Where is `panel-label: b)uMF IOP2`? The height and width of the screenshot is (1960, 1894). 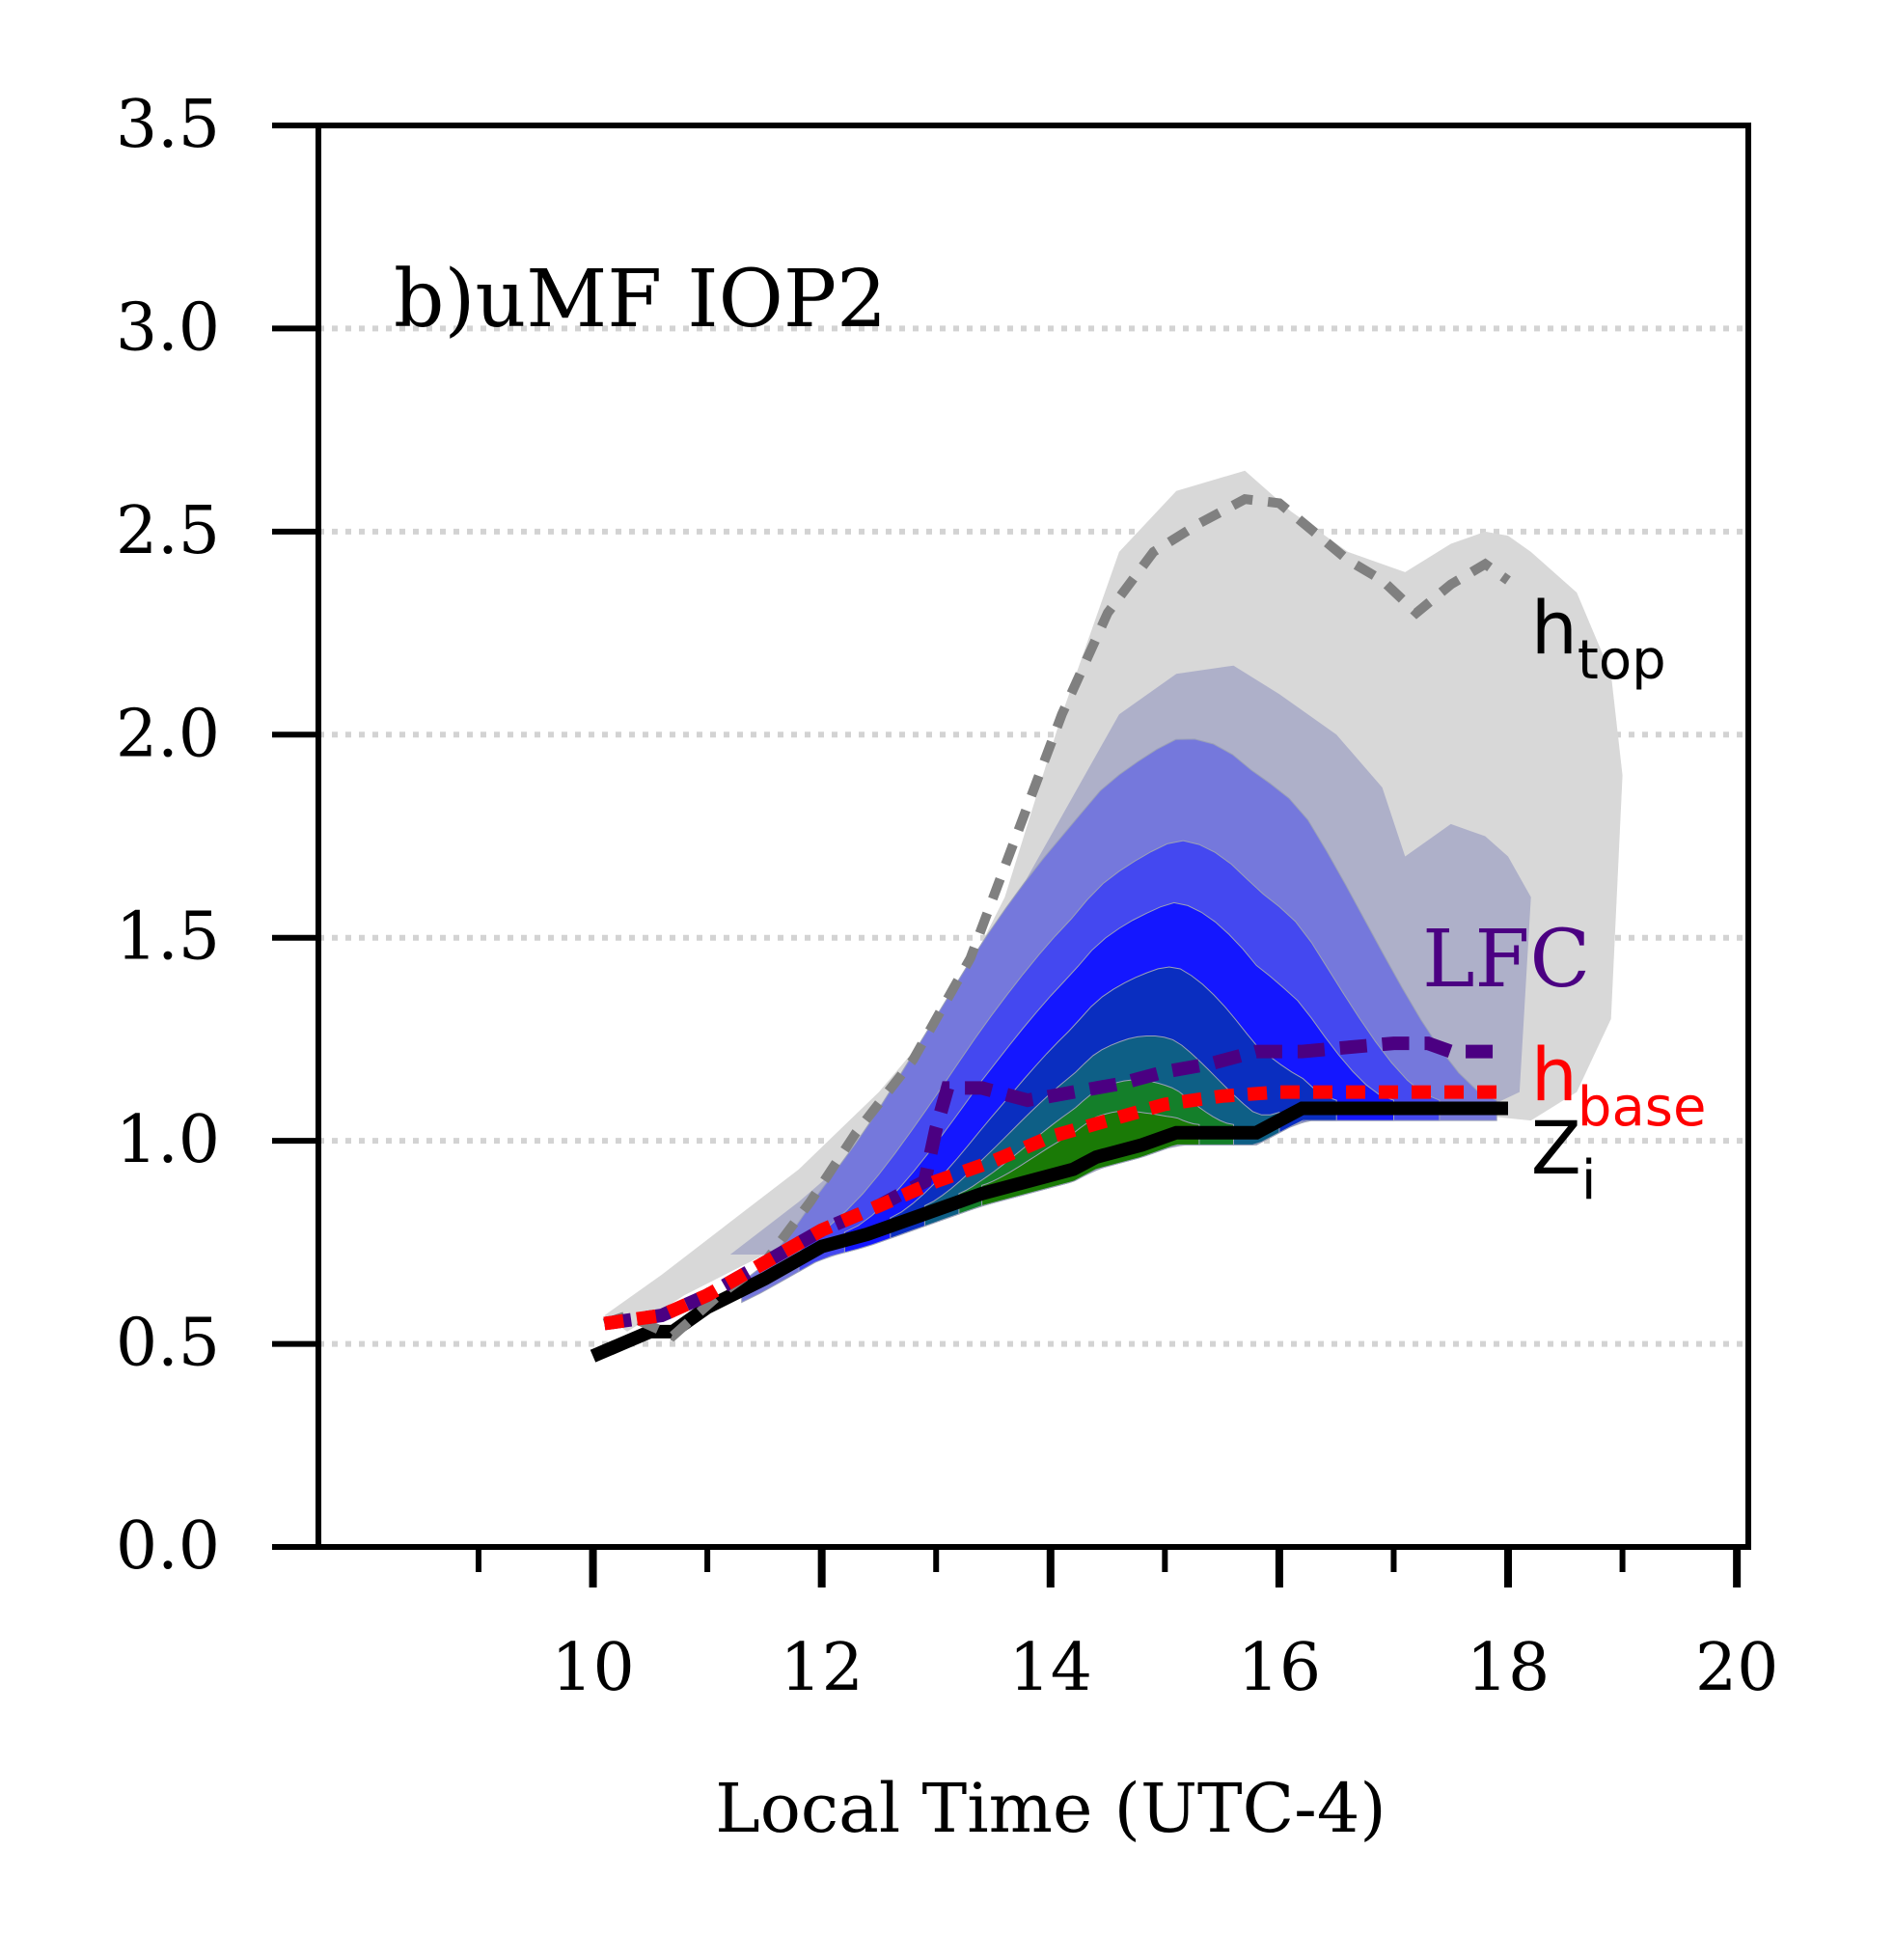
panel-label: b)uMF IOP2 is located at coordinates (640, 299).